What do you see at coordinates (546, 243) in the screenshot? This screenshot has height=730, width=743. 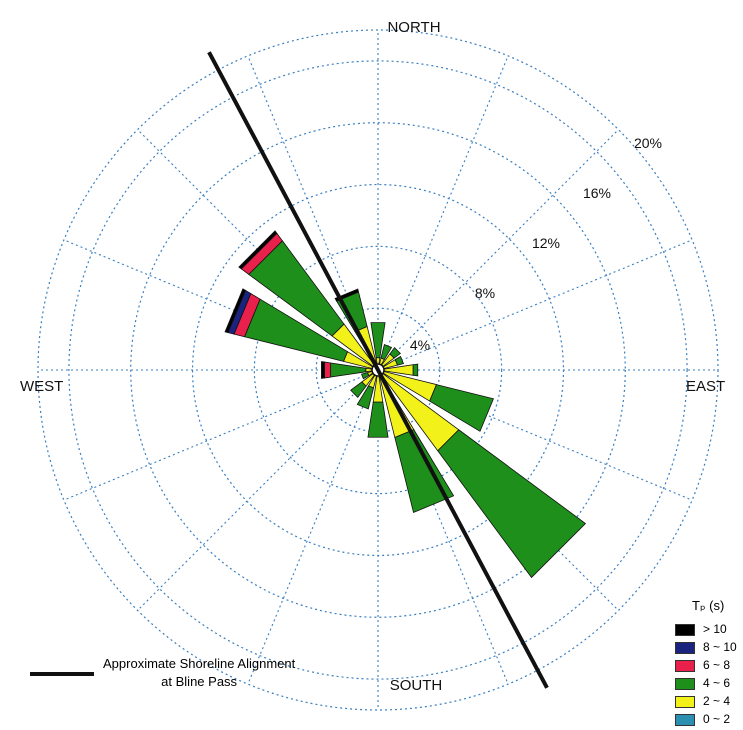 I see `ring-label-12: 12%` at bounding box center [546, 243].